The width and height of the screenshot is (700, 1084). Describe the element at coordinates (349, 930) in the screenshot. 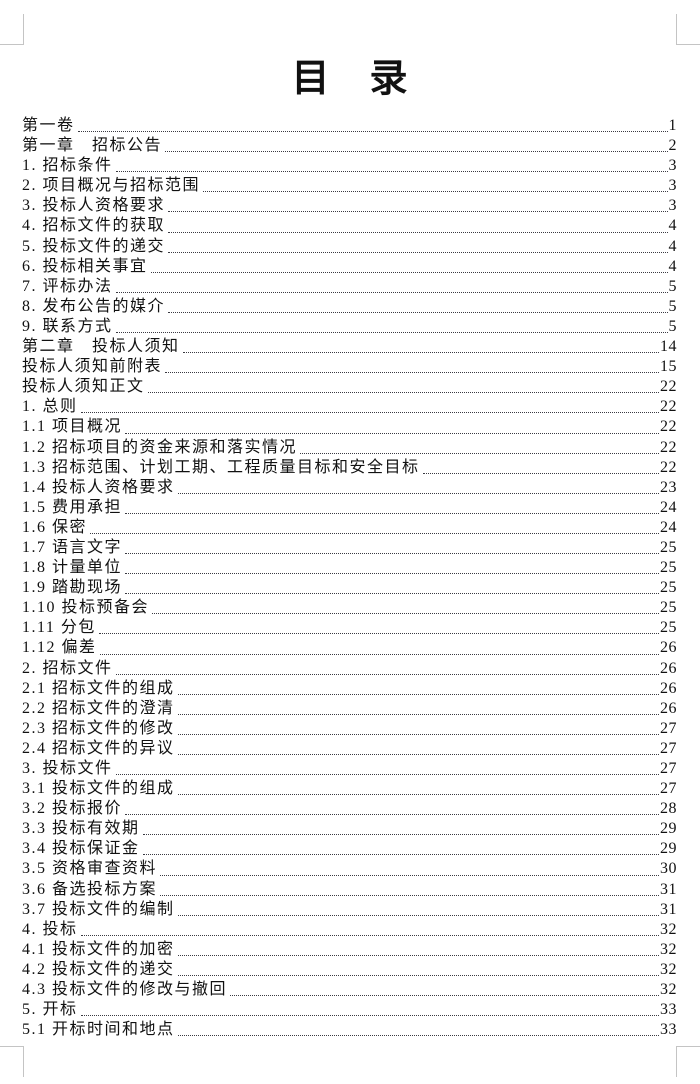

I see `toc-entry: 4. 投标 32` at that location.